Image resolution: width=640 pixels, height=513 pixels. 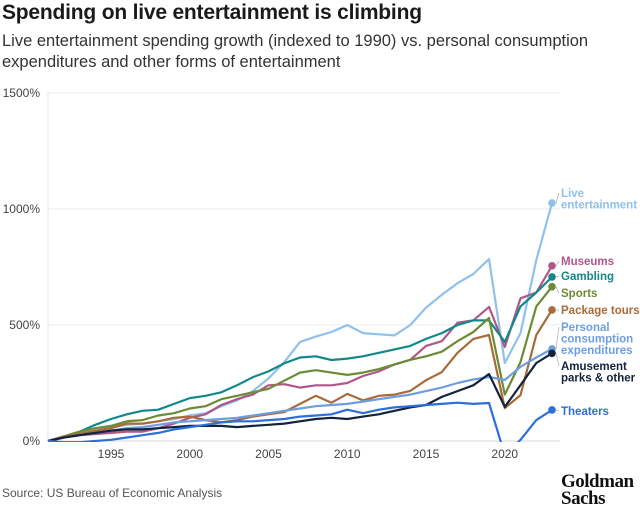 I want to click on leader-line-theaters, so click(x=557, y=410).